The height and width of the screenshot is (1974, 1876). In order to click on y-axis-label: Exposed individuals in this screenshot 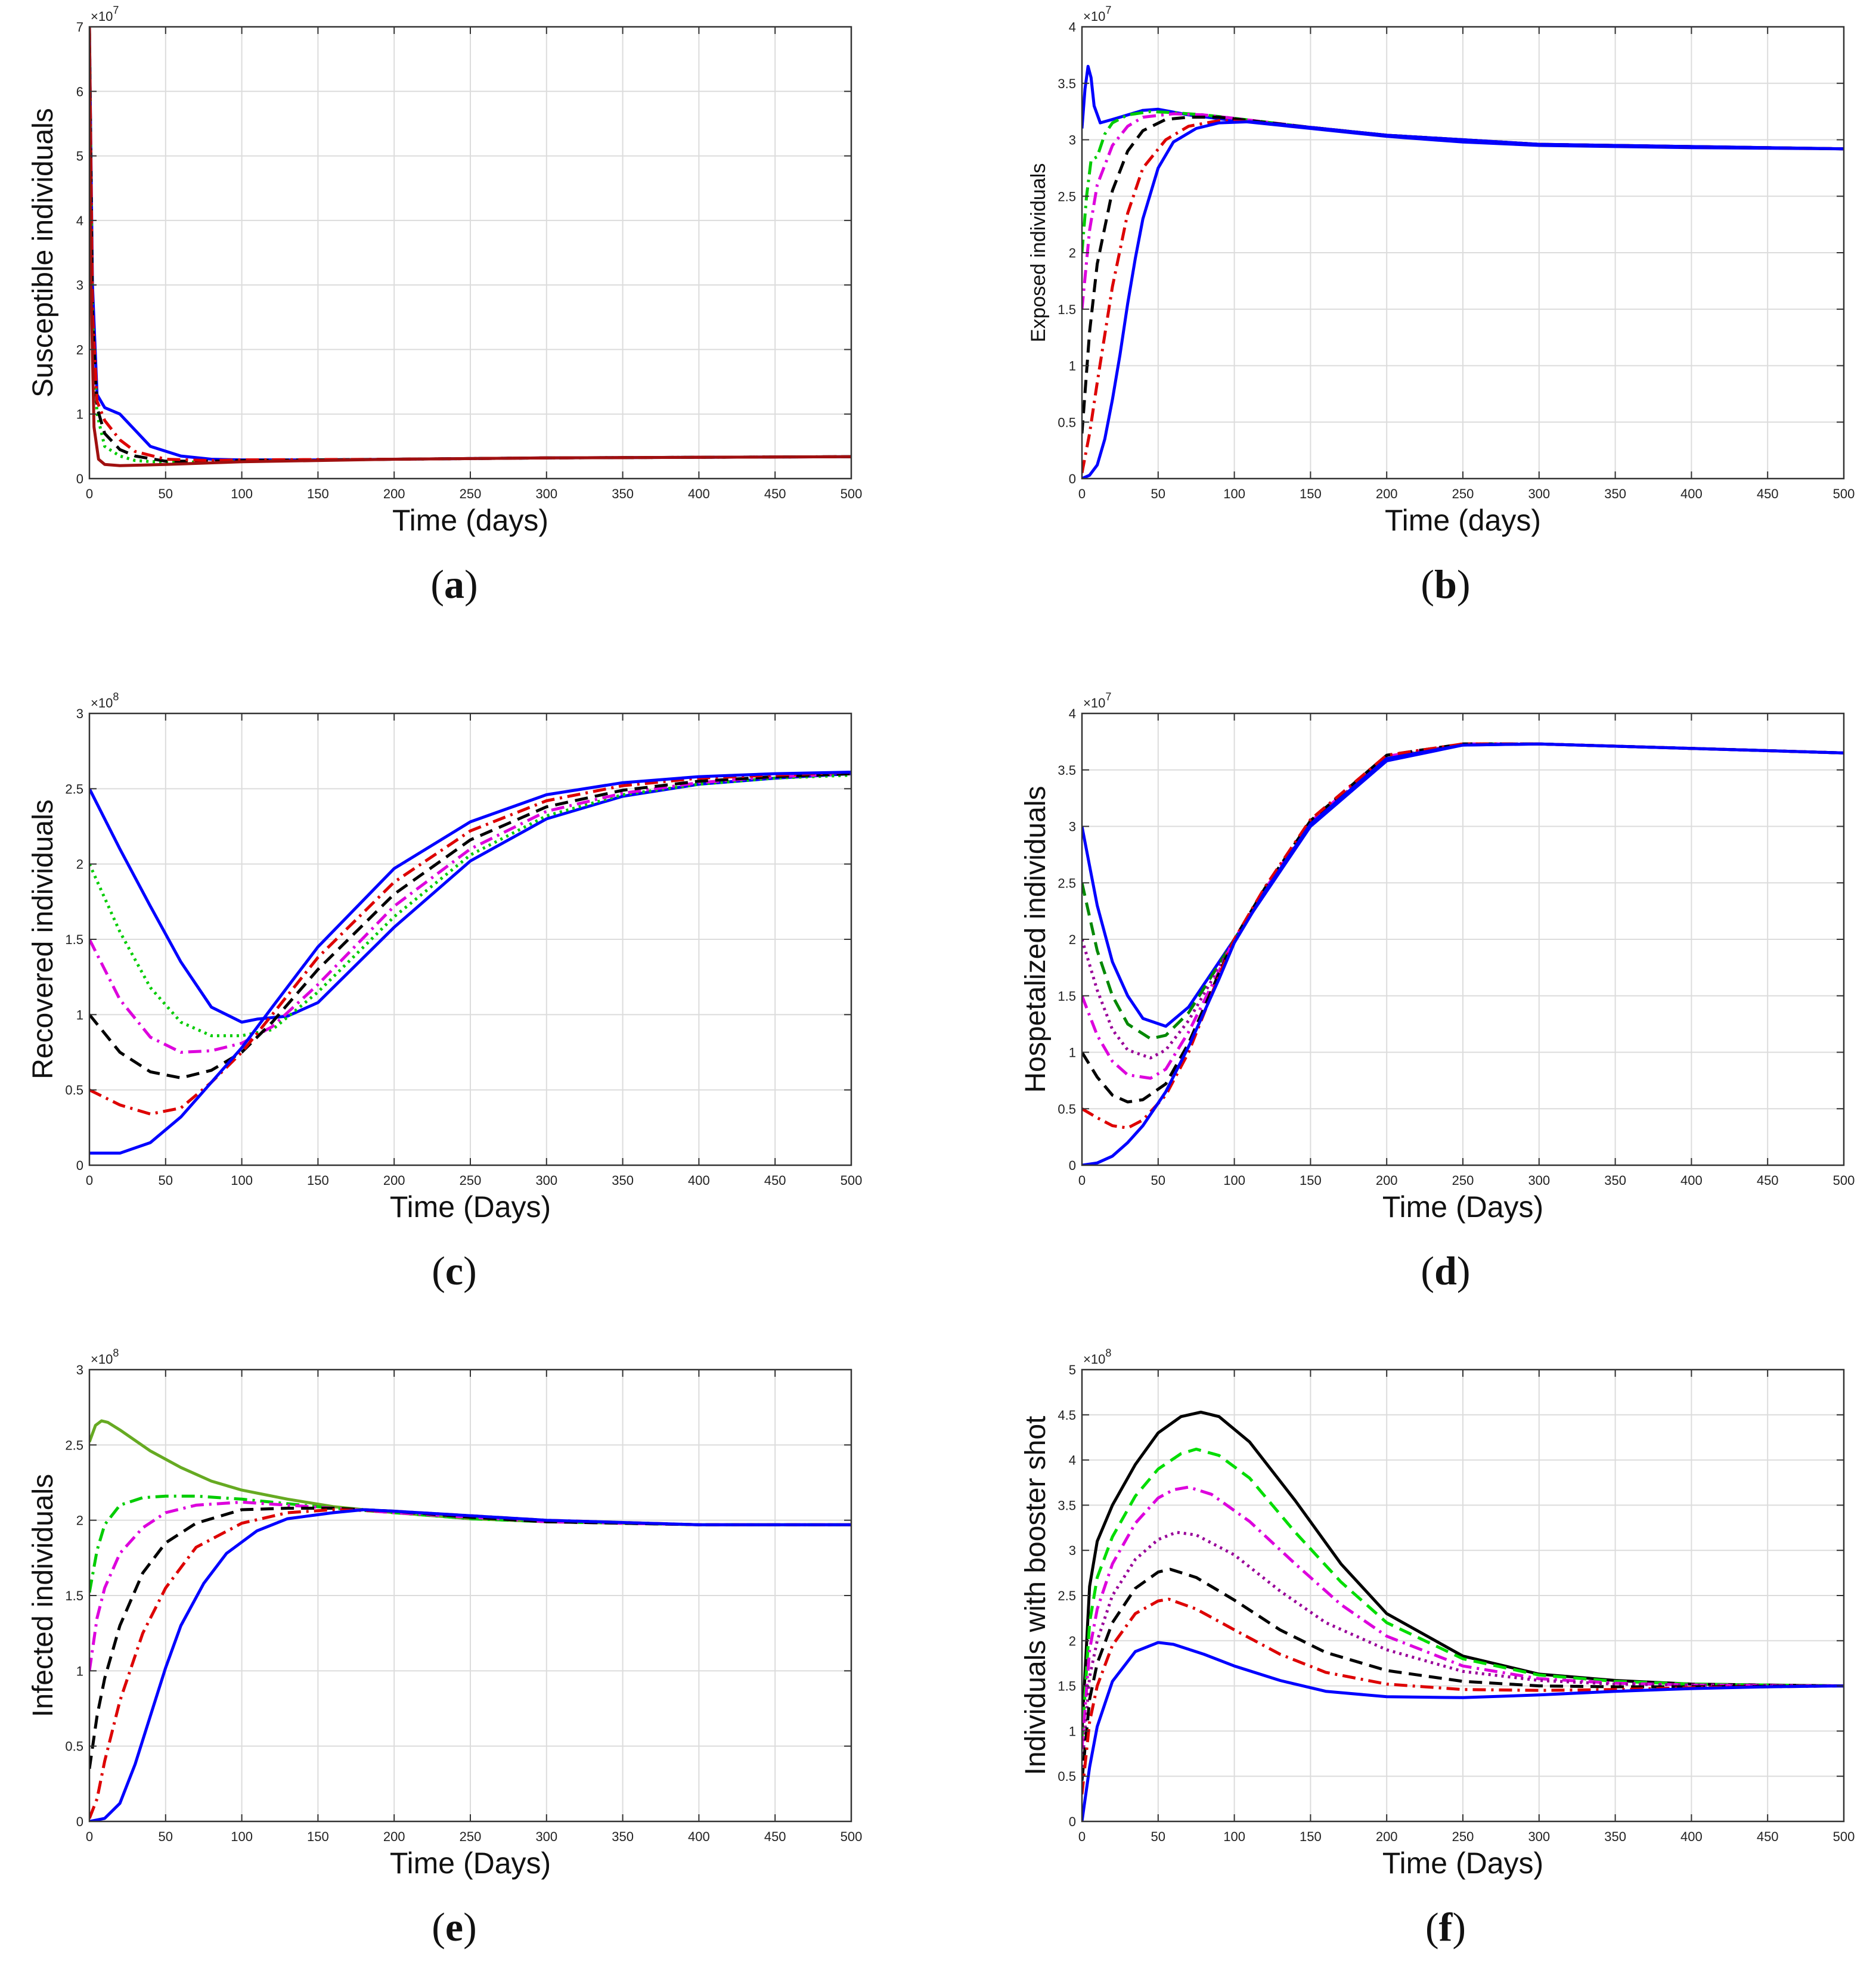, I will do `click(1038, 253)`.